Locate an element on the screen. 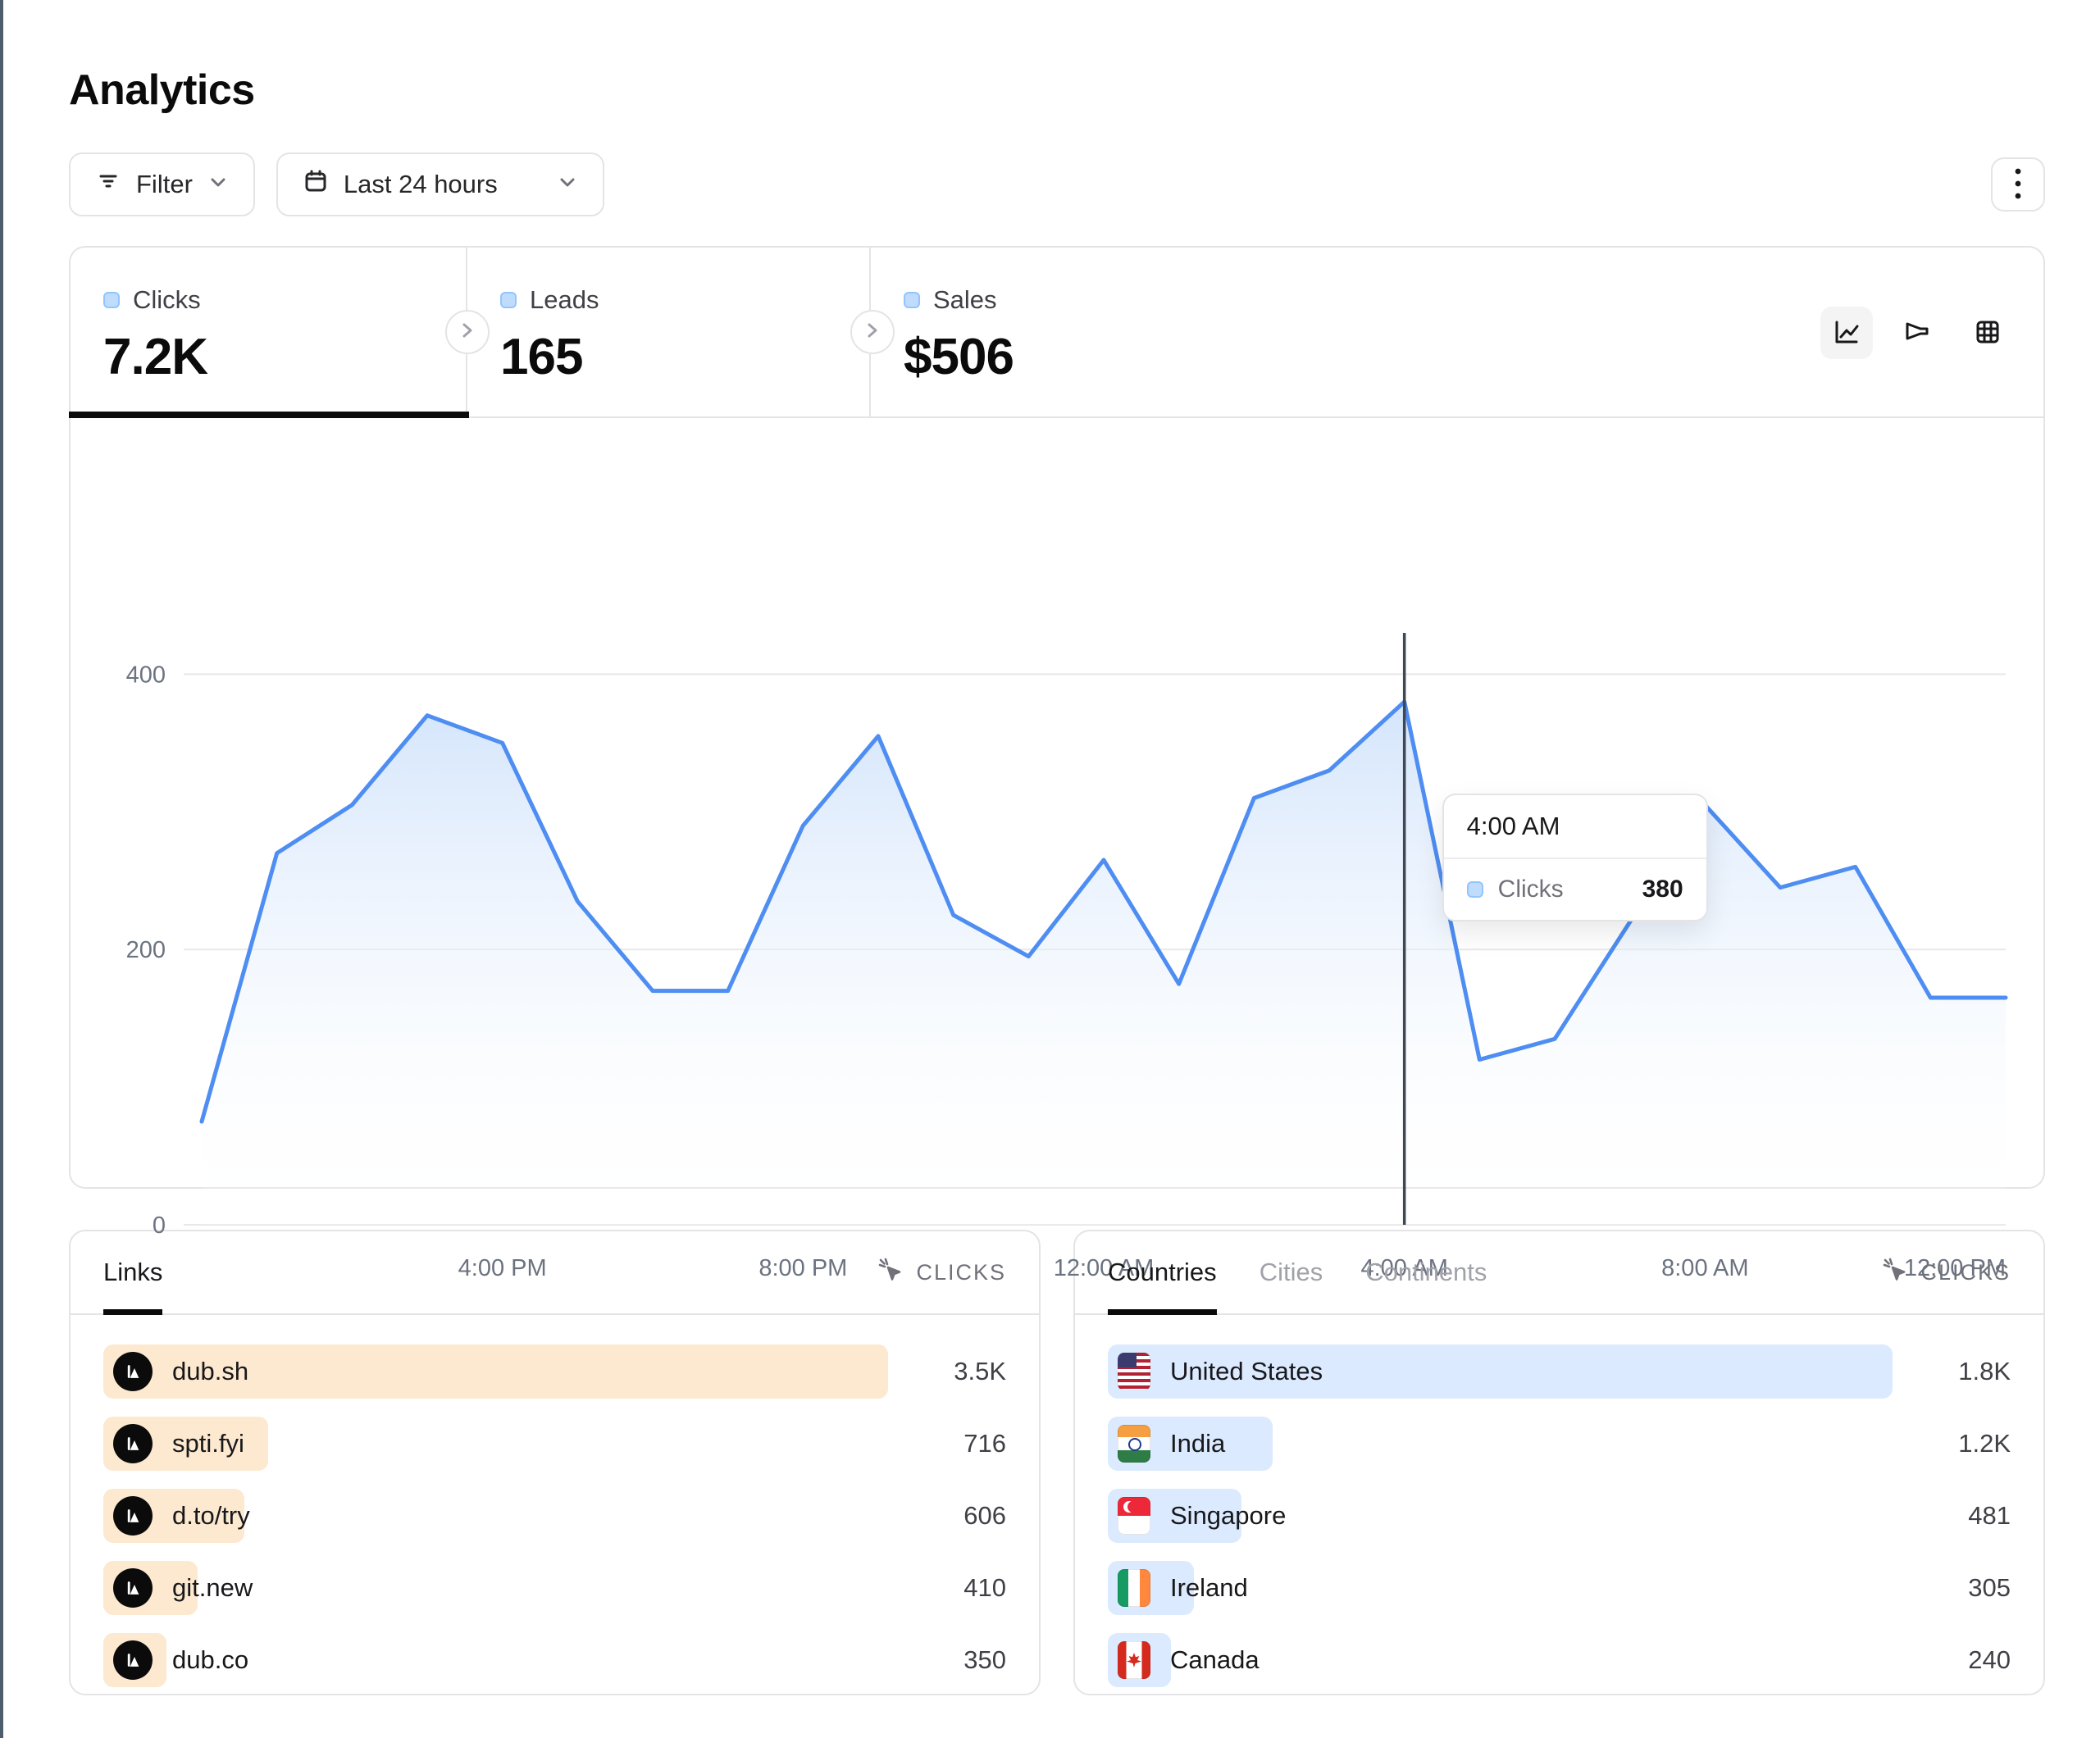 This screenshot has width=2100, height=1738. table-grid-icon is located at coordinates (1987, 333).